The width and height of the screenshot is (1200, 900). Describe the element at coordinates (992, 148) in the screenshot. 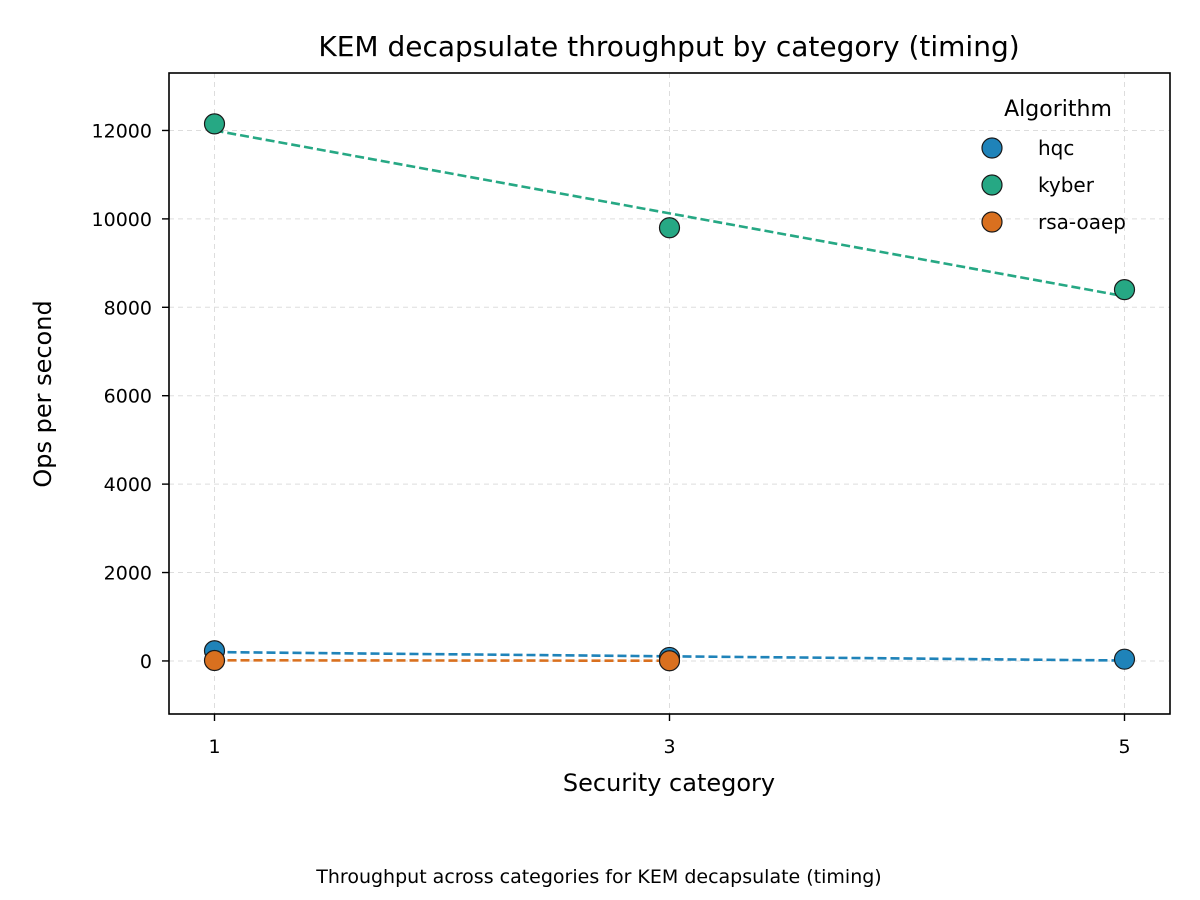

I see `legend-marker-hqc` at that location.